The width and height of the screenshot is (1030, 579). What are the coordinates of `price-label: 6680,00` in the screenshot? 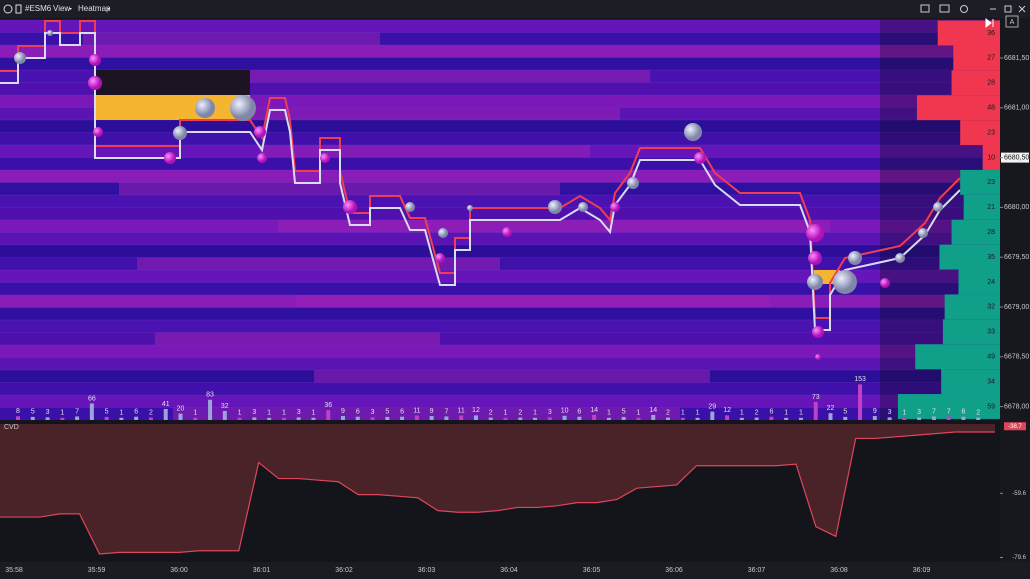 It's located at (1016, 207).